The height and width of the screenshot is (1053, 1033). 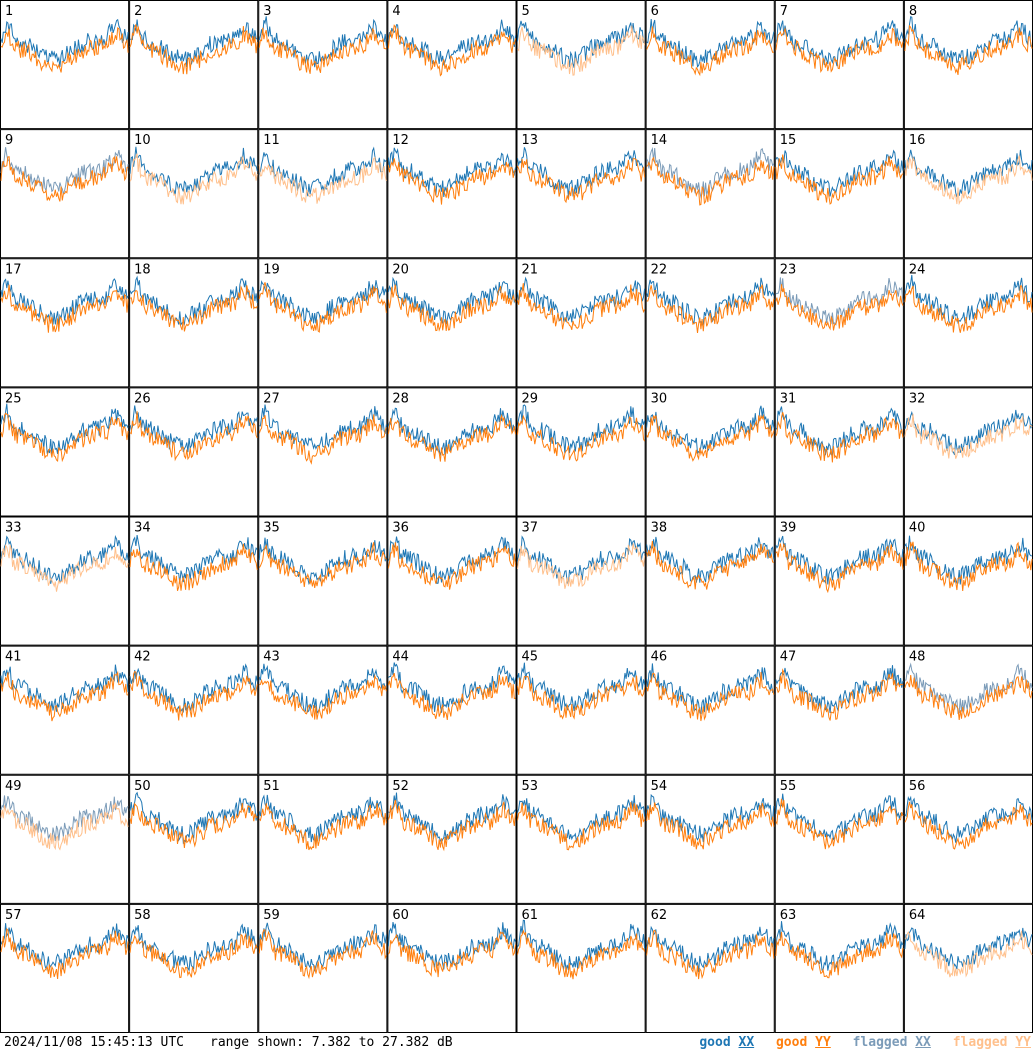 I want to click on panel-27-yy-line, so click(x=322, y=439).